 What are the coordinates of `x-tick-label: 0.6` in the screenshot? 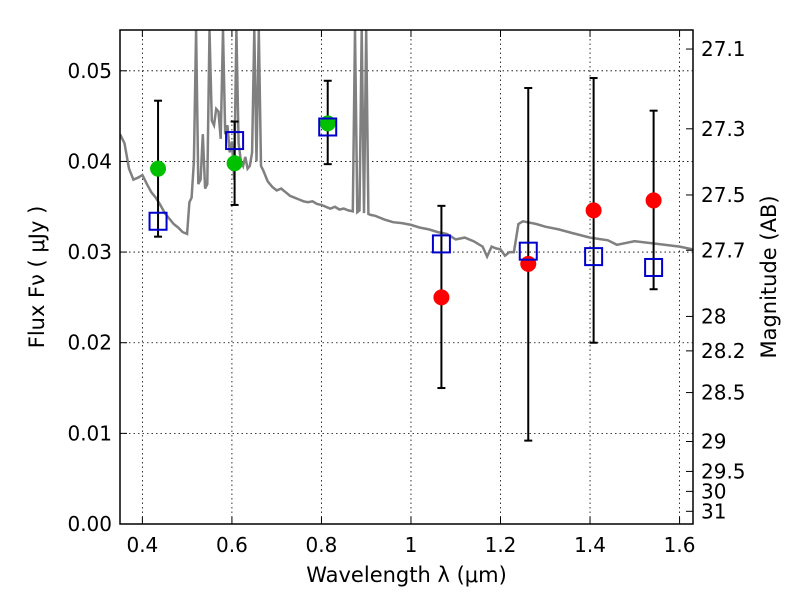 It's located at (232, 545).